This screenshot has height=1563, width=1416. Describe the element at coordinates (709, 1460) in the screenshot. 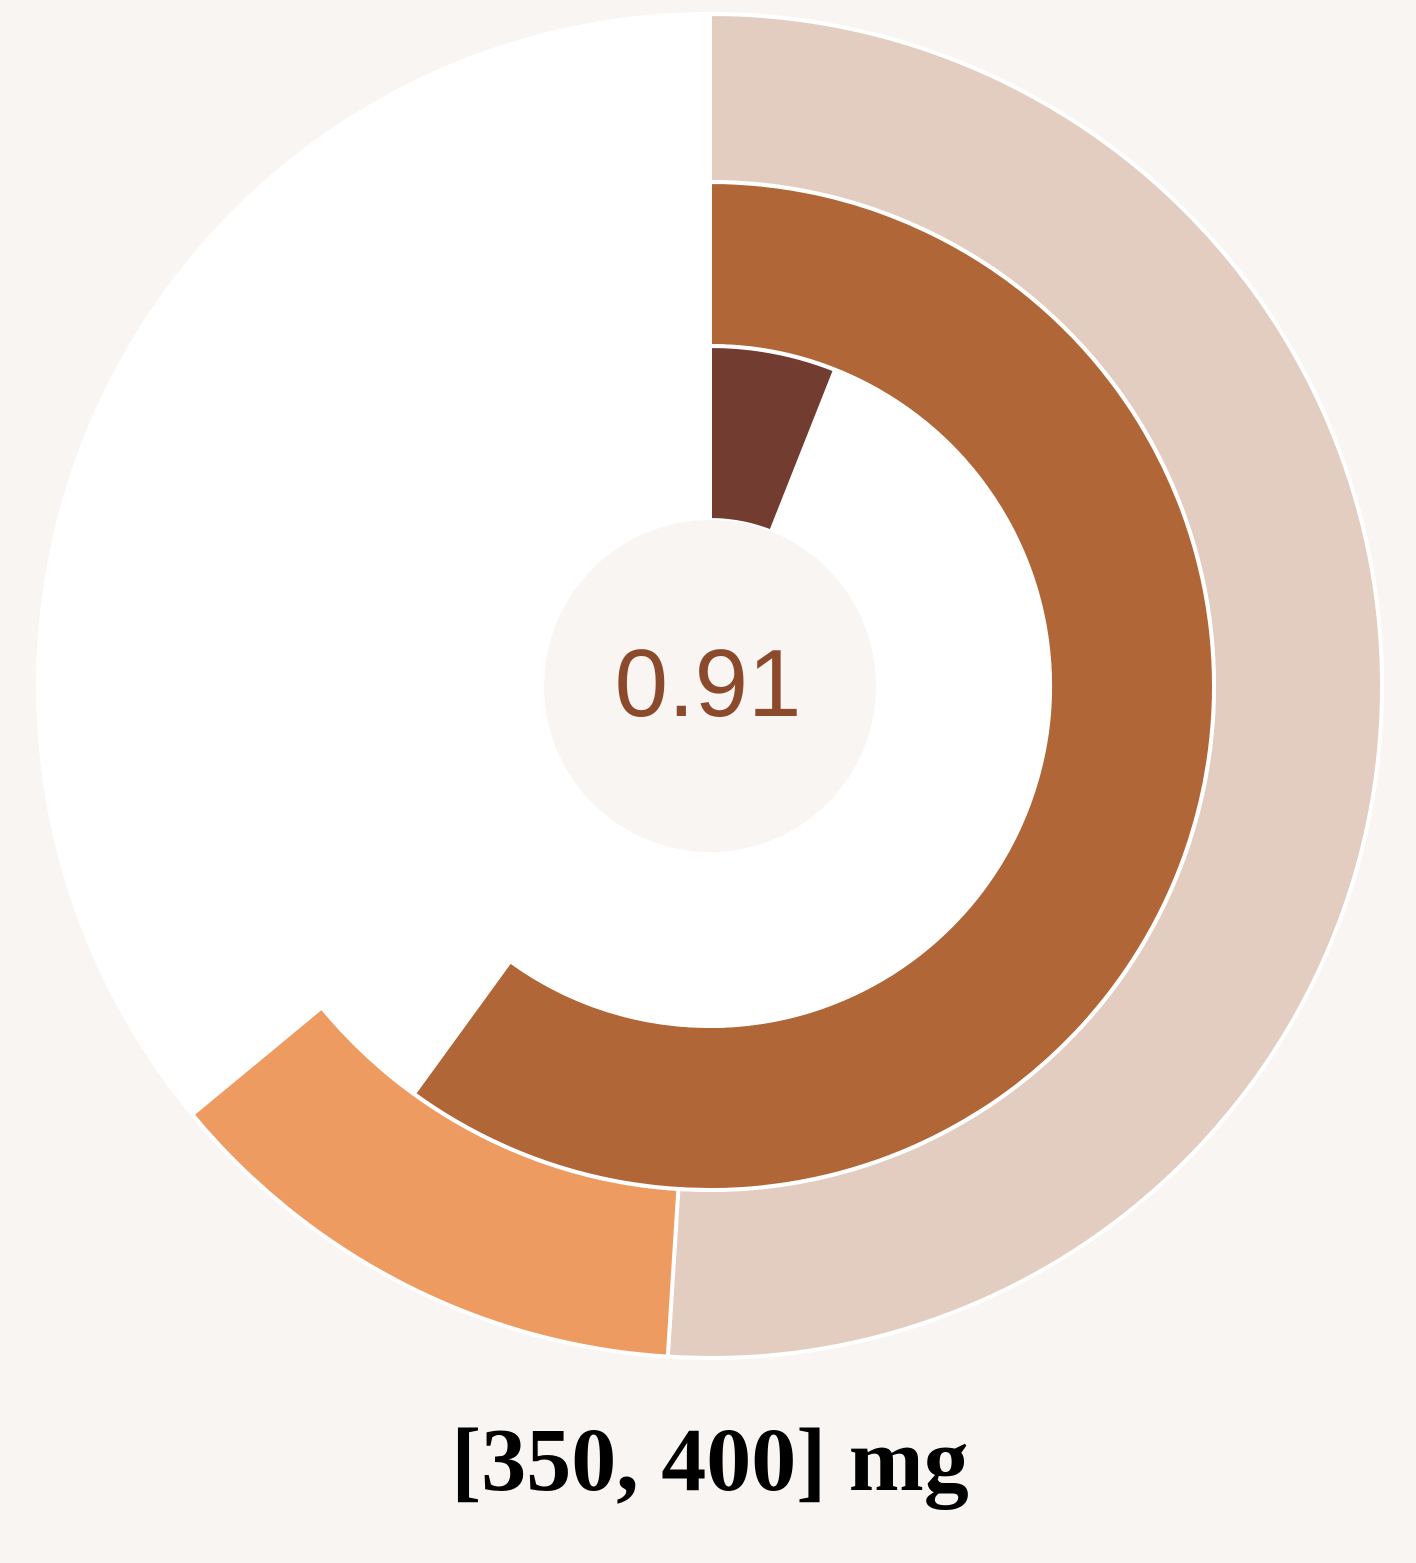

I see `chart-caption: [350, 400] mg` at that location.